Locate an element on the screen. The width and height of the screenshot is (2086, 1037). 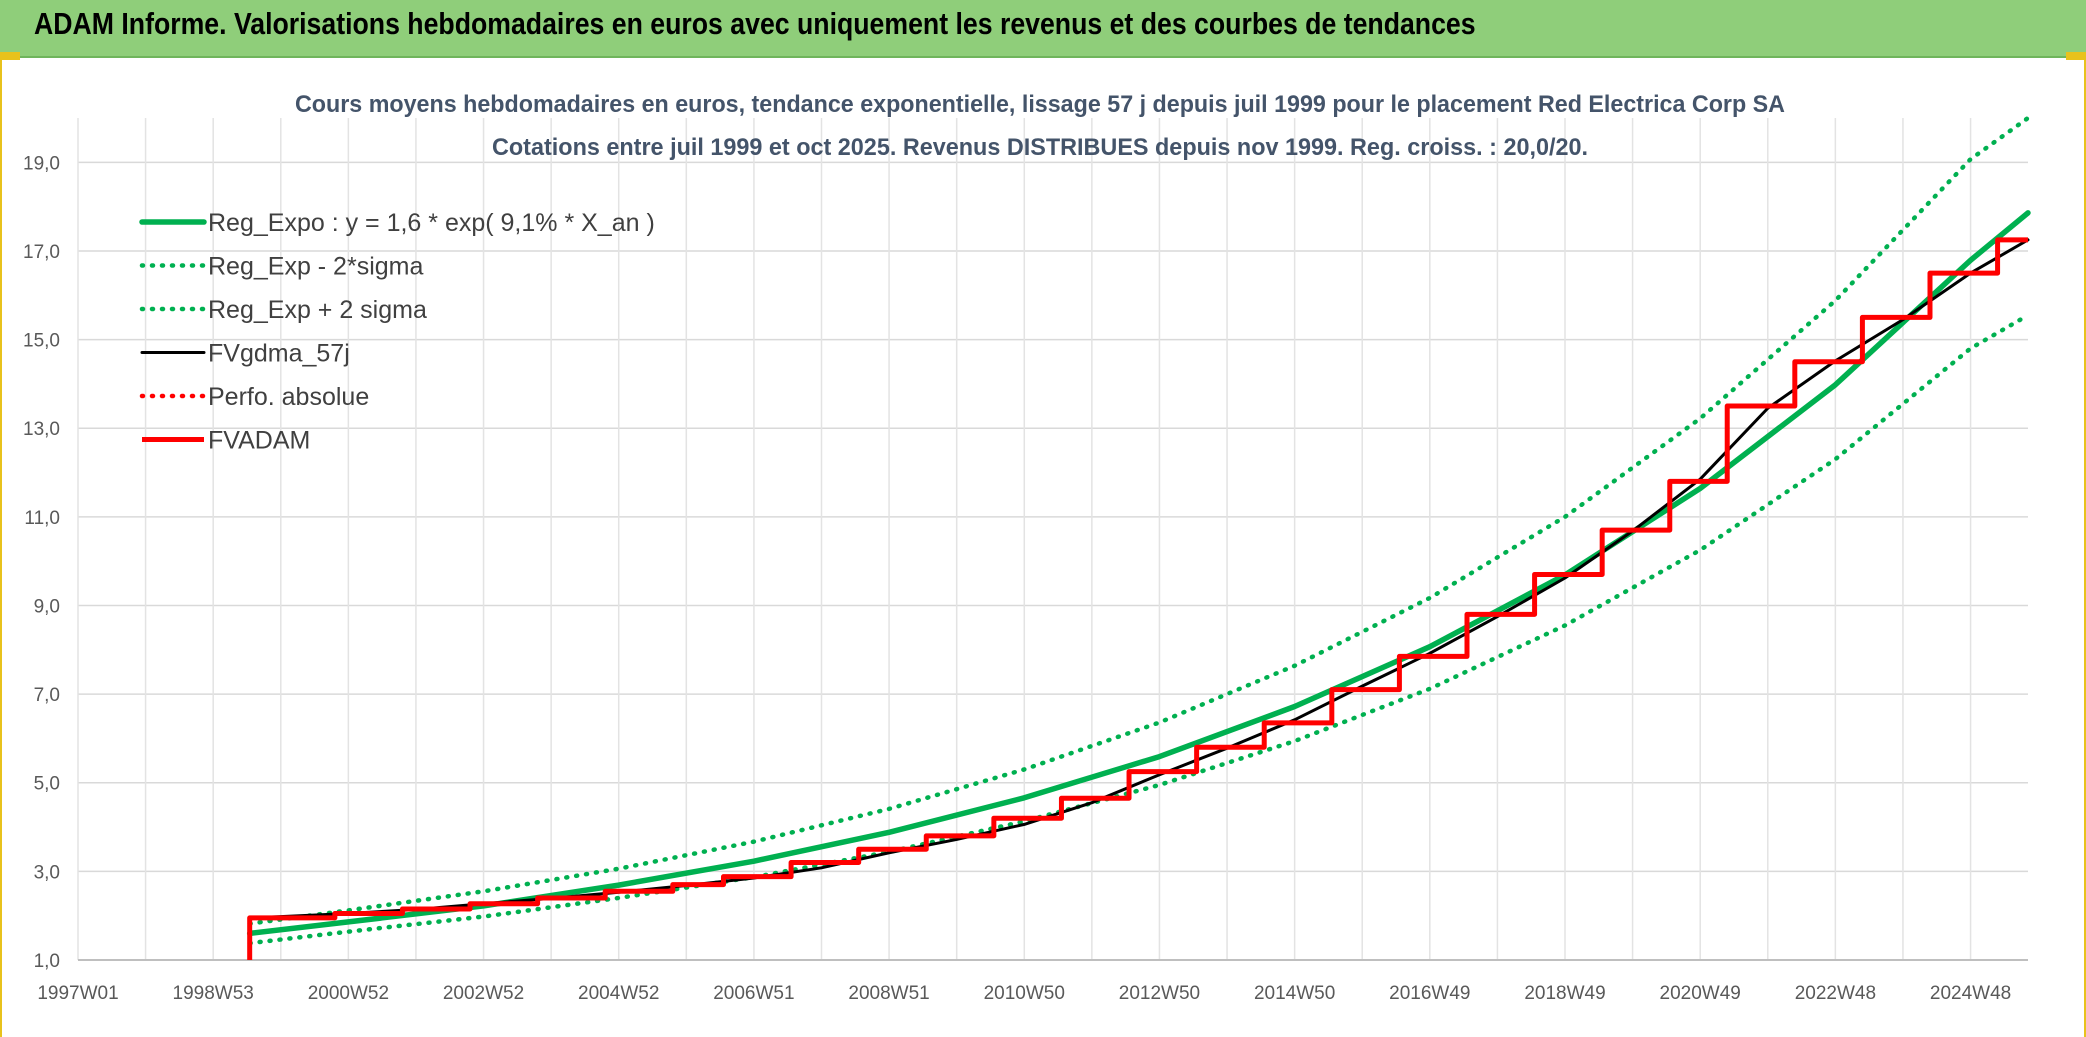
y-tick-label: 5,0 is located at coordinates (47, 784).